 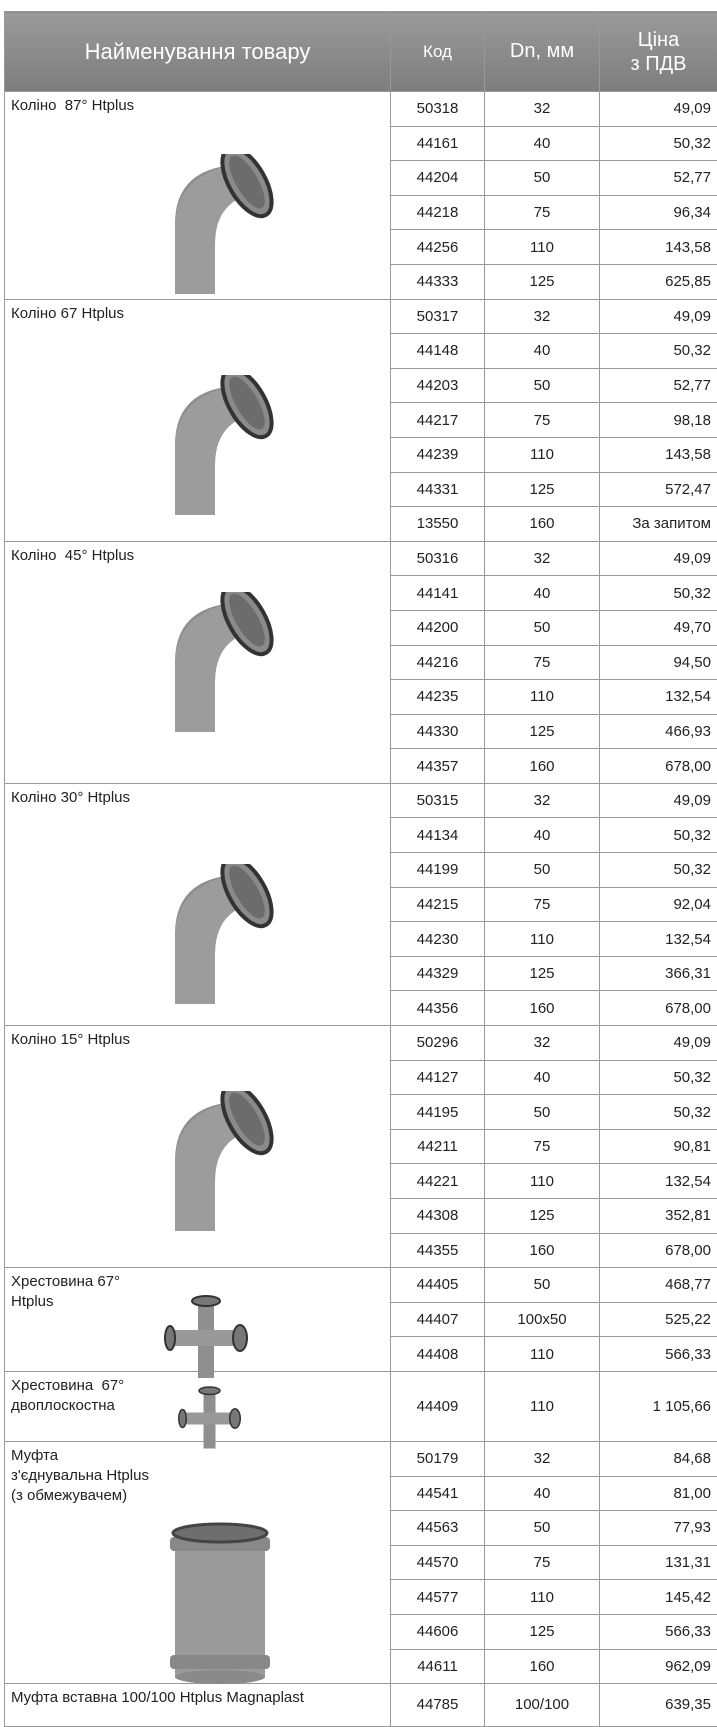 I want to click on name-cell: Коліно 15° Htplus, so click(x=198, y=1147).